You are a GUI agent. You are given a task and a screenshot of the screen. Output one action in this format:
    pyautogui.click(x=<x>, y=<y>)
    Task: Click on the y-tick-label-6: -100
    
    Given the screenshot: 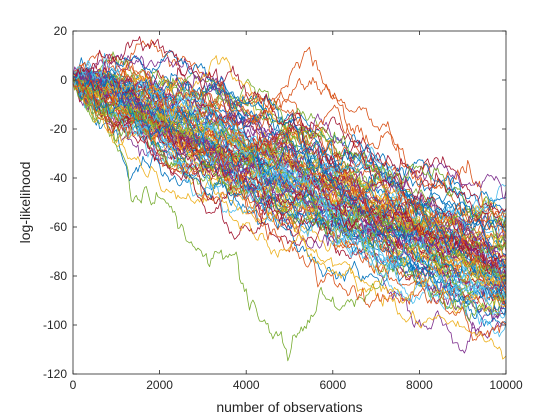 What is the action you would take?
    pyautogui.click(x=55, y=325)
    